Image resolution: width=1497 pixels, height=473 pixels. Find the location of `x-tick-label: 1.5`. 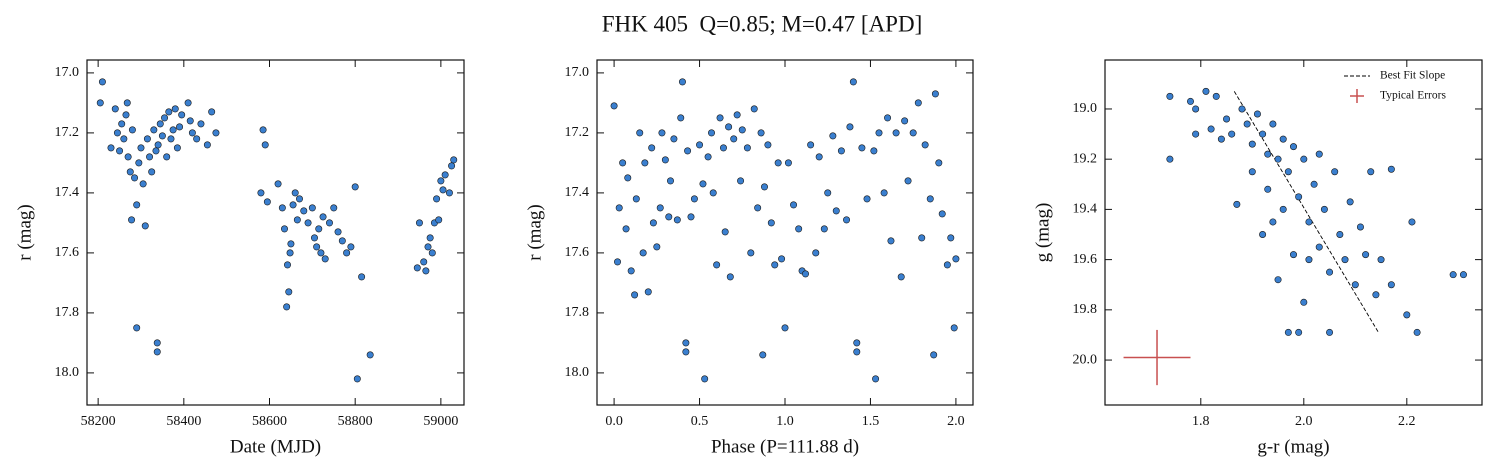

x-tick-label: 1.5 is located at coordinates (871, 421).